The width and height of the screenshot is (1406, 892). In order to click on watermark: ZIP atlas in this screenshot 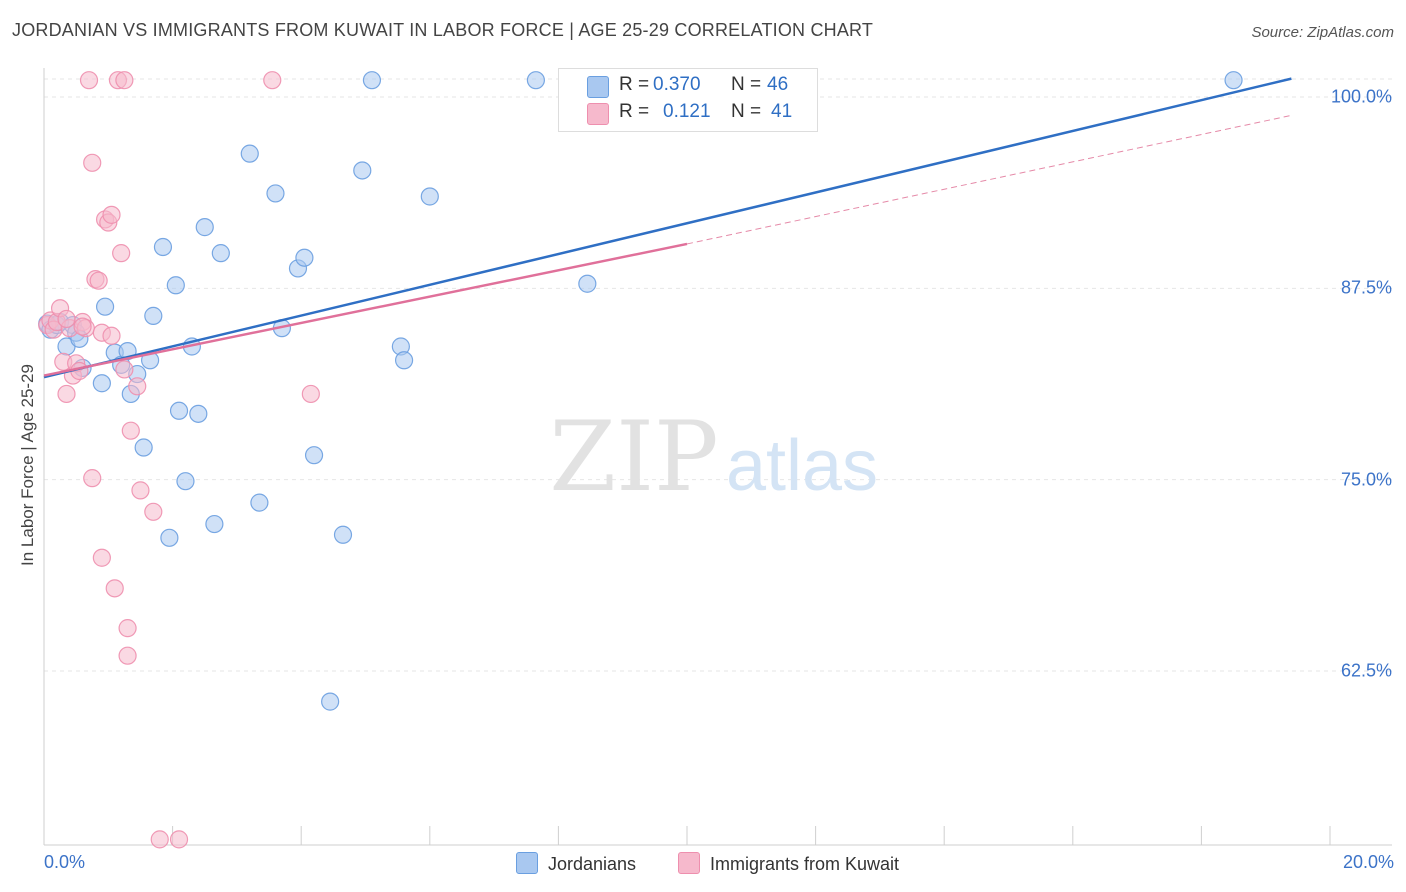, I will do `click(713, 457)`.